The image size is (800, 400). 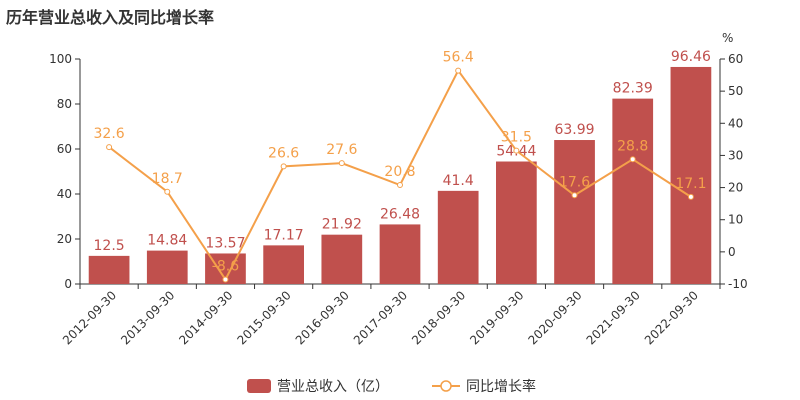 What do you see at coordinates (259, 386) in the screenshot?
I see `legend-swatch-revenue` at bounding box center [259, 386].